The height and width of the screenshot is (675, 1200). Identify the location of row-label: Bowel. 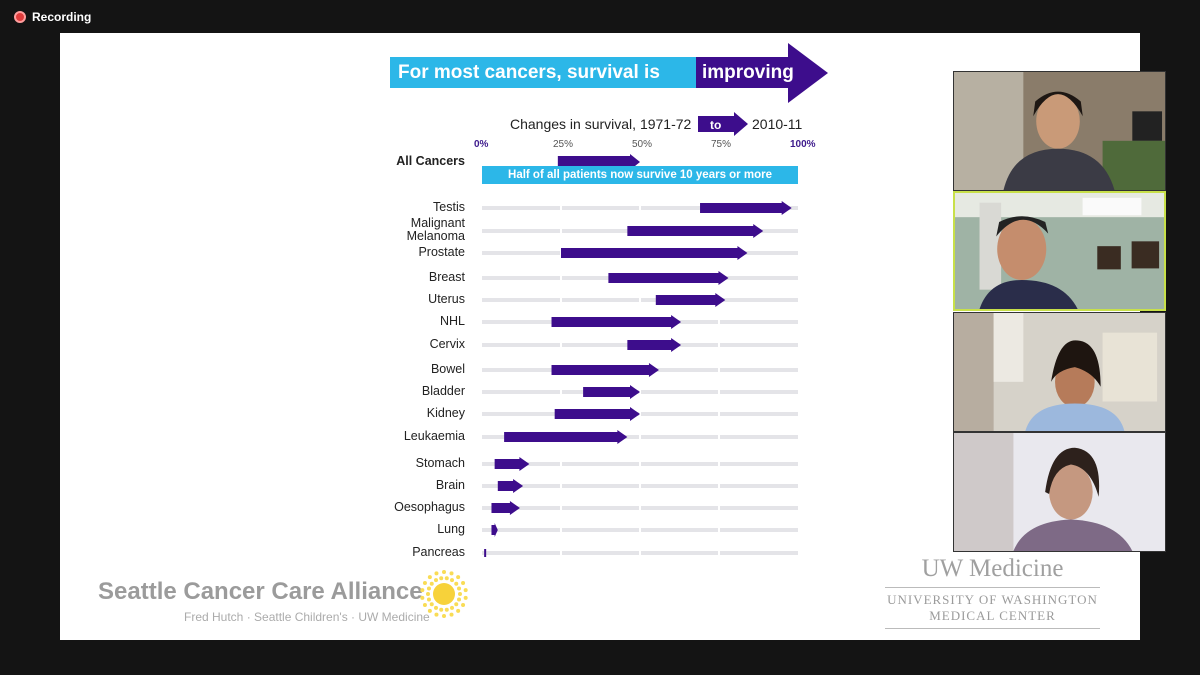
(447, 369).